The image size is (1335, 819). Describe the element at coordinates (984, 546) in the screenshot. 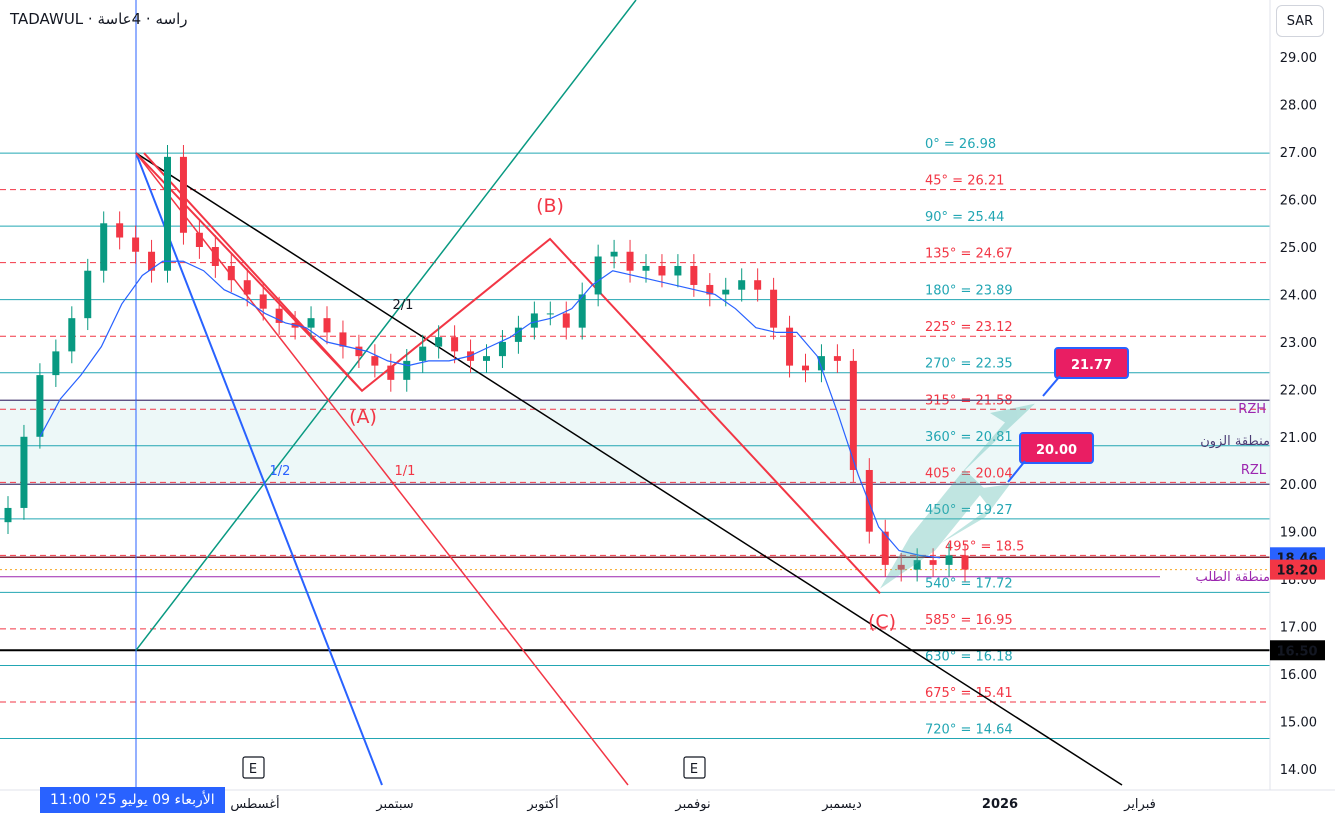

I see `fib-level-label: 495° = 18.5` at that location.